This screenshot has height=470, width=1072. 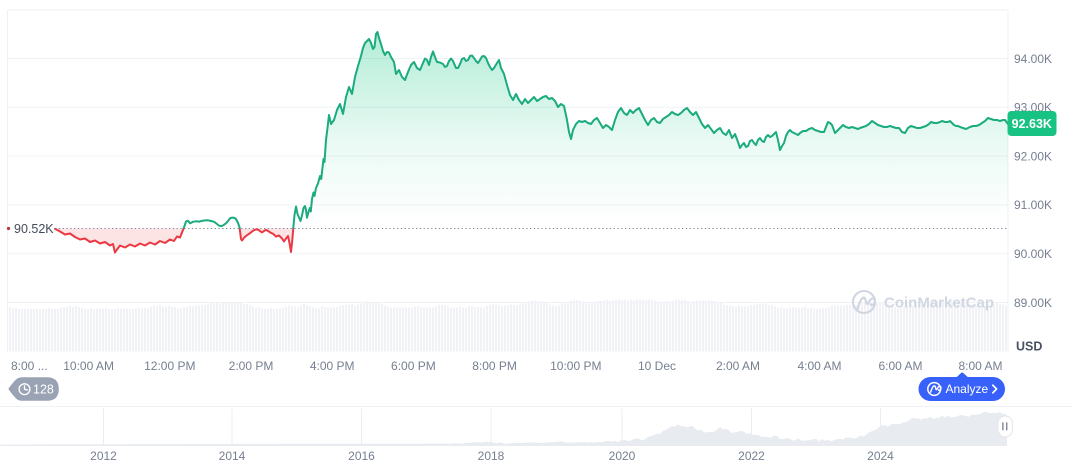 What do you see at coordinates (880, 456) in the screenshot?
I see `svg-text: 2024` at bounding box center [880, 456].